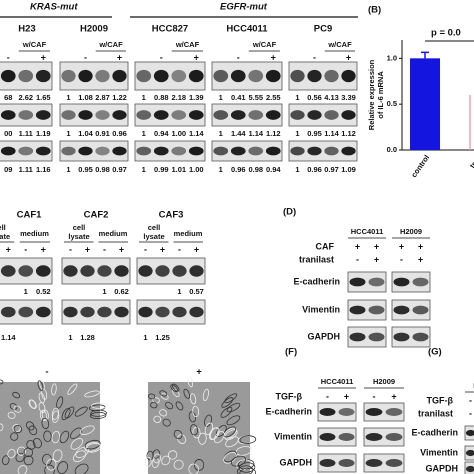 Image resolution: width=474 pixels, height=474 pixels. I want to click on quantification: 1.01, so click(178, 169).